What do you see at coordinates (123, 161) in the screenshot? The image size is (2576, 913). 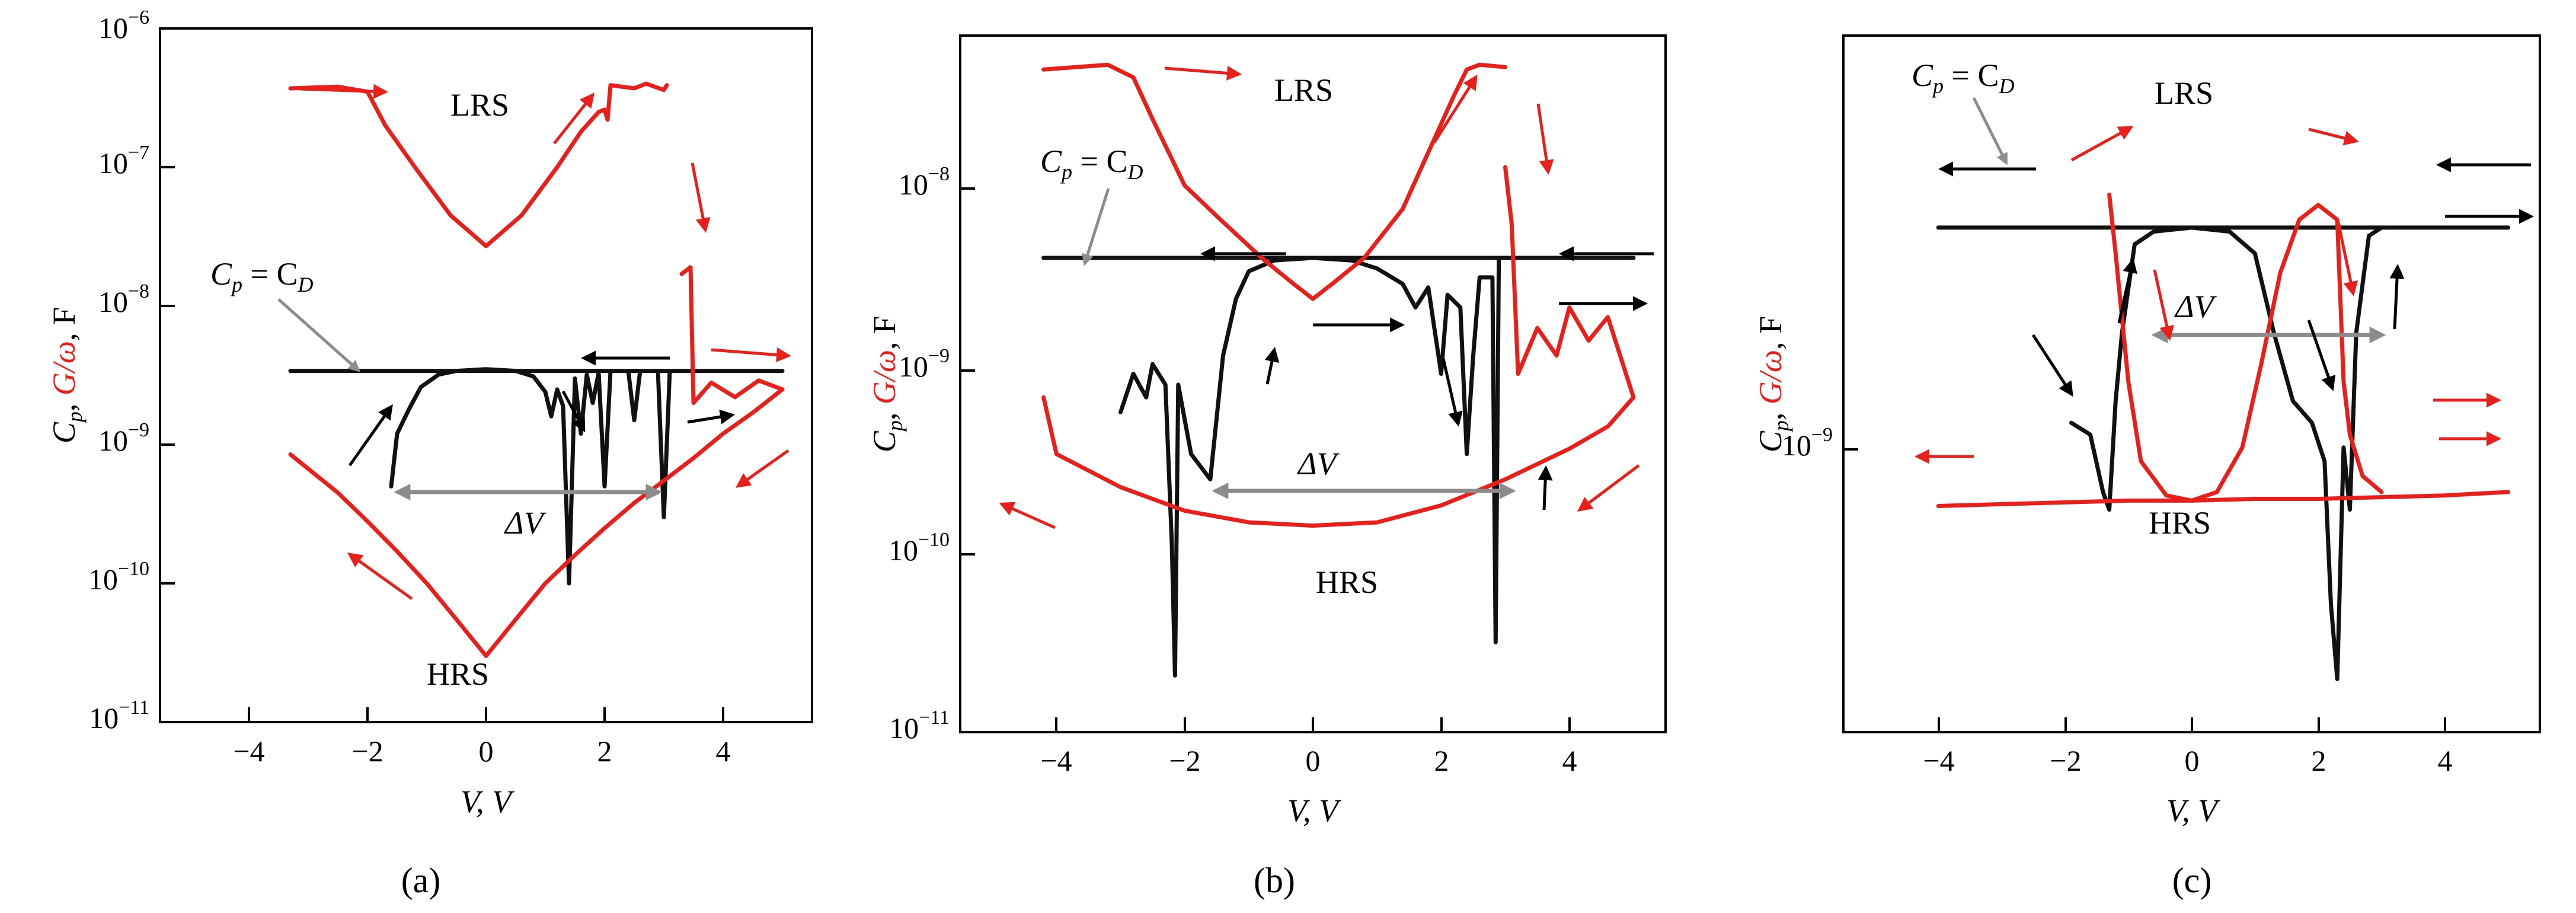 I see `panel-a-ytick-label: 10⁻⁷` at bounding box center [123, 161].